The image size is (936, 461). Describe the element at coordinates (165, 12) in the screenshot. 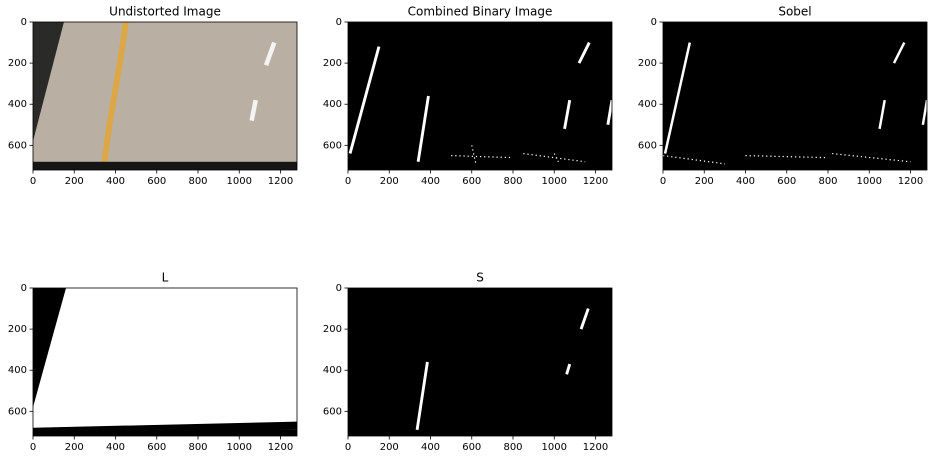

I see `subplot-title: Undistorted Image` at that location.